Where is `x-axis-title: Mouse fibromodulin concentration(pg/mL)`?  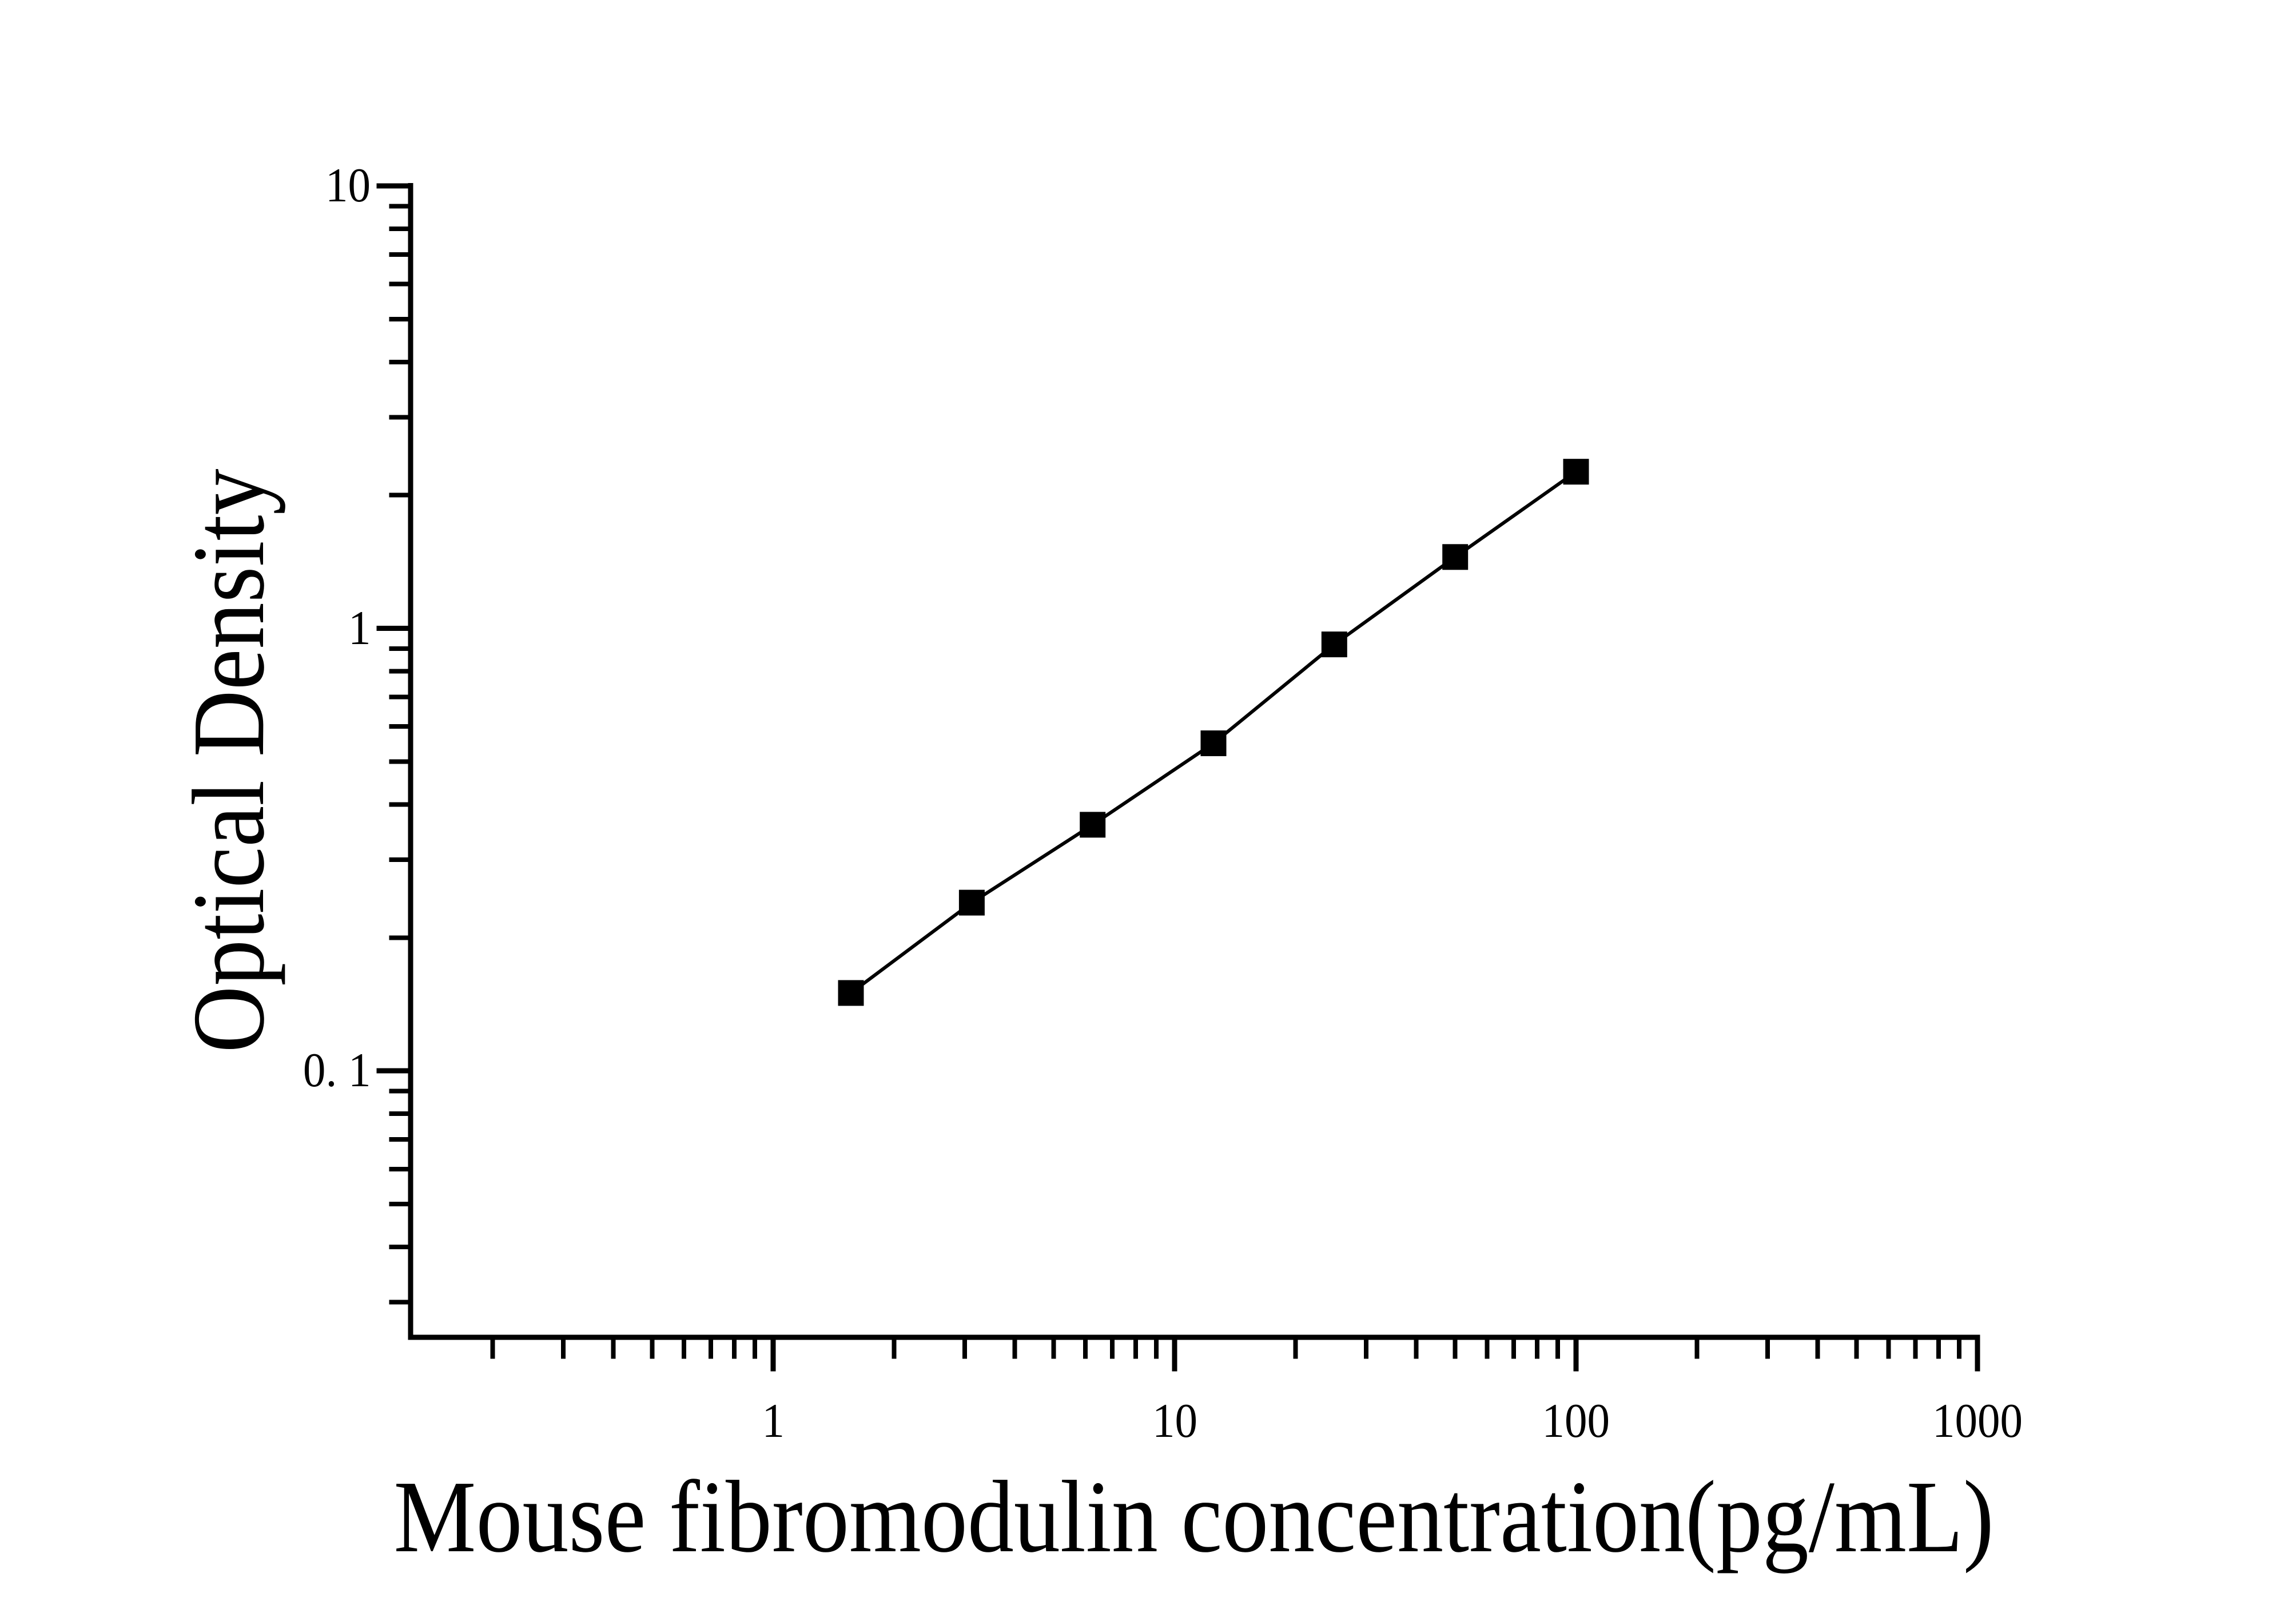 x-axis-title: Mouse fibromodulin concentration(pg/mL) is located at coordinates (1195, 1516).